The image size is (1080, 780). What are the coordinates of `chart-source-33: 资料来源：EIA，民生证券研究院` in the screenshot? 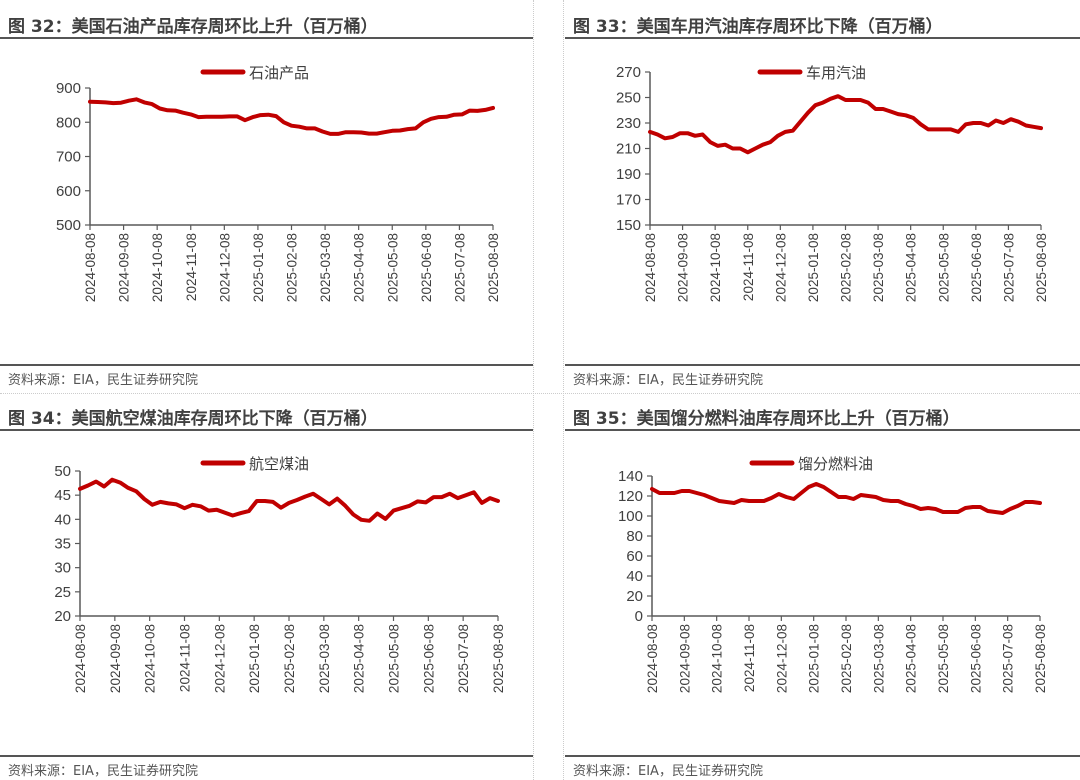 It's located at (668, 380).